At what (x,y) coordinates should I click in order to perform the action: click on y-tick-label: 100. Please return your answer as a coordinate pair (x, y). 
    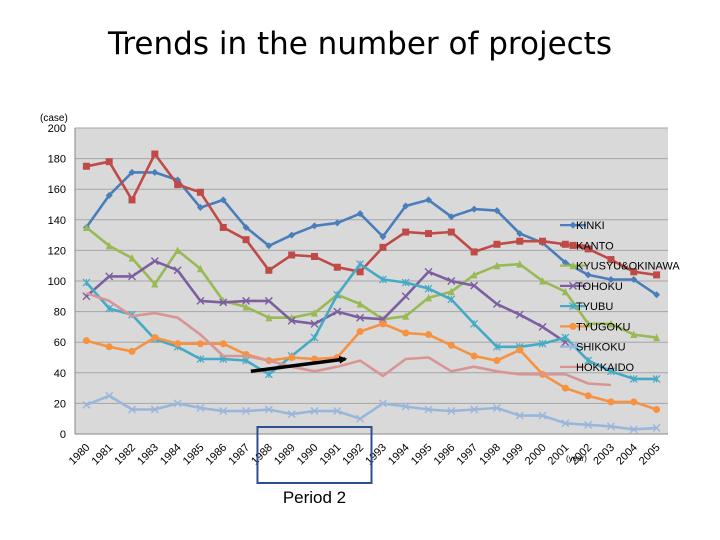
    Looking at the image, I should click on (57, 282).